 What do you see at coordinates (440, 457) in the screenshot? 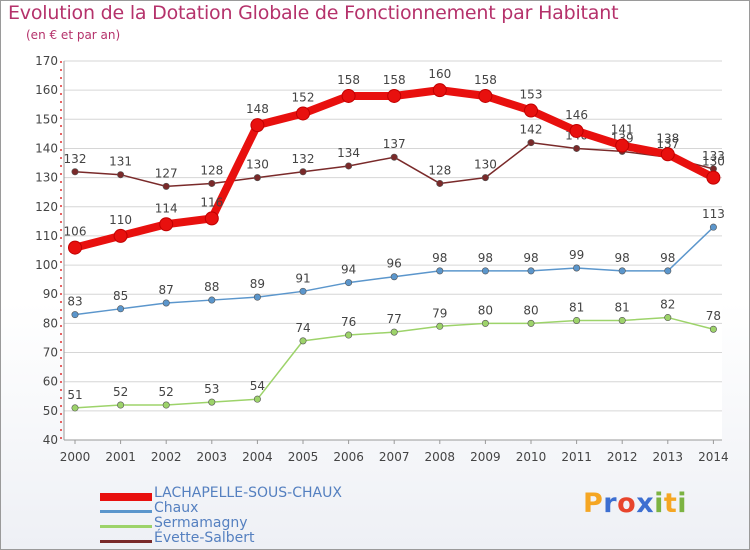
I see `x-tick-label: 2008` at bounding box center [440, 457].